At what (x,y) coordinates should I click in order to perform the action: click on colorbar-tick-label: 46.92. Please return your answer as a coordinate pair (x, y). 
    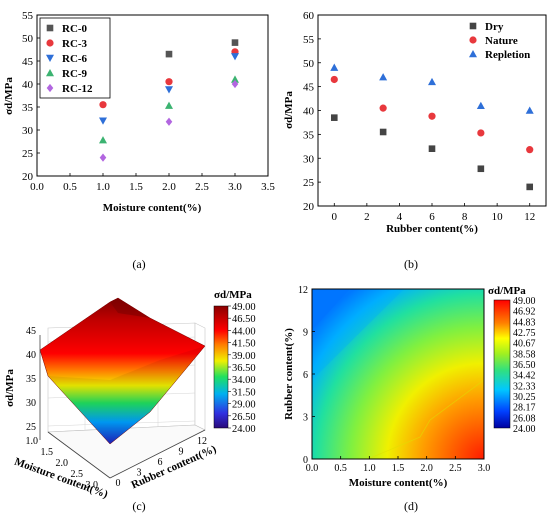
    Looking at the image, I should click on (524, 312).